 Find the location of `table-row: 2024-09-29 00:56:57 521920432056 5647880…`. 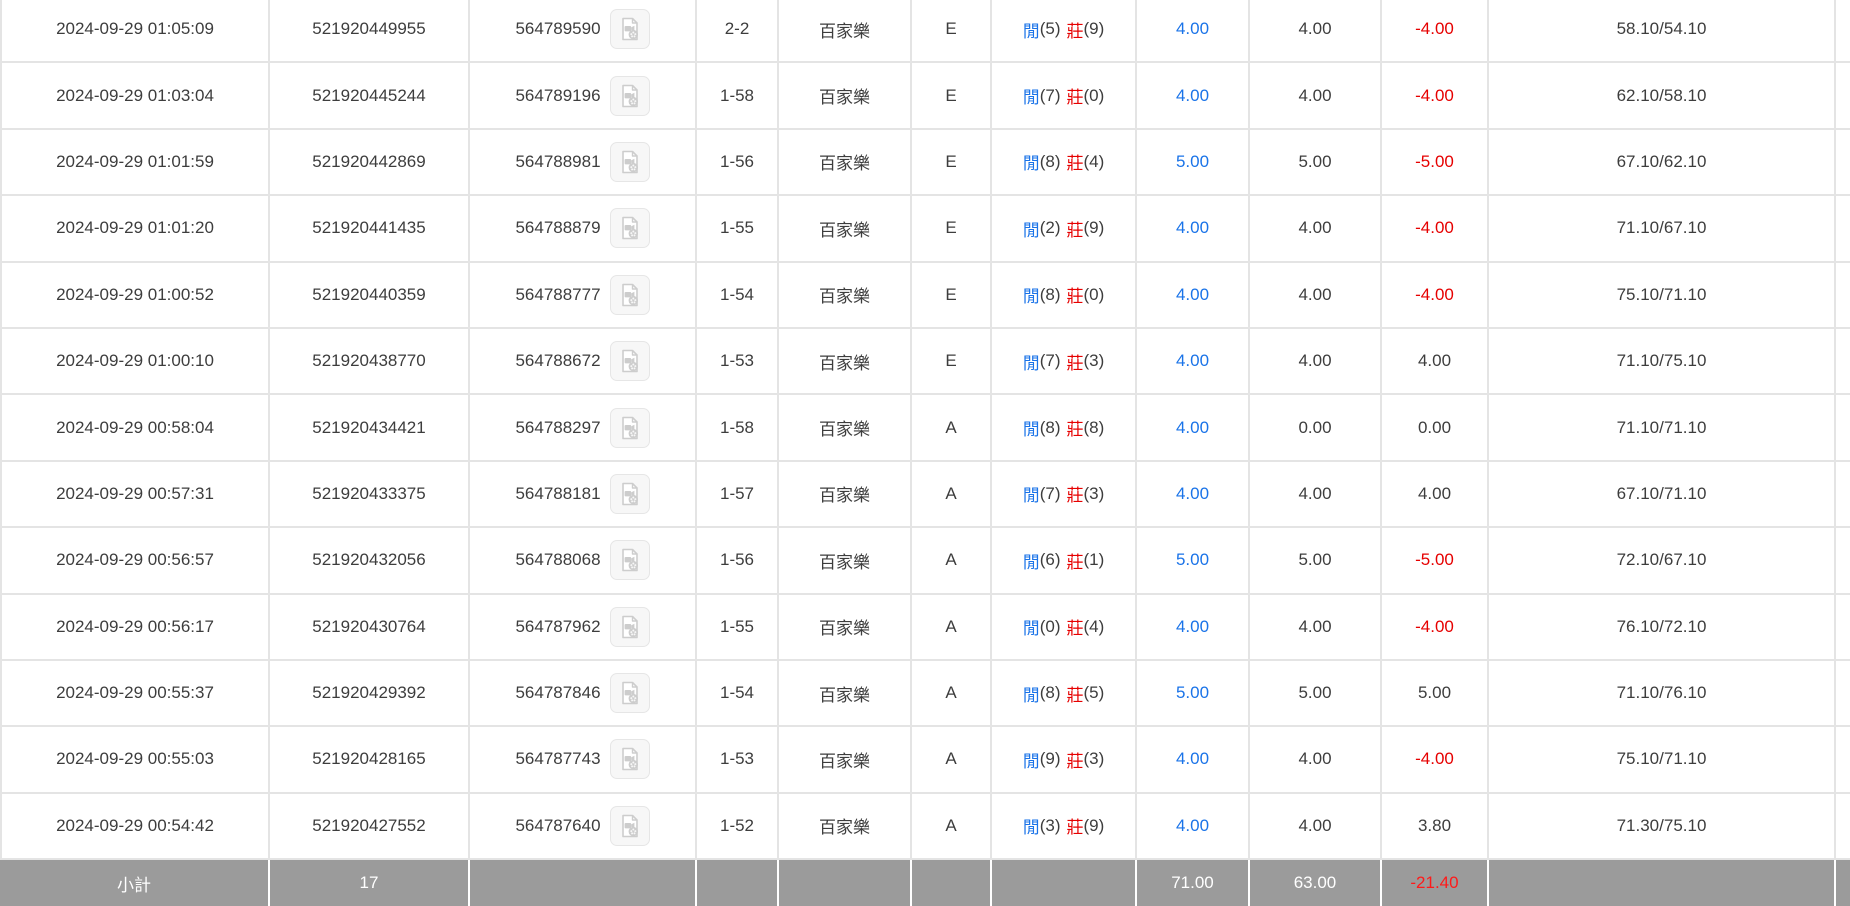

table-row: 2024-09-29 00:56:57 521920432056 5647880… is located at coordinates (925, 561).